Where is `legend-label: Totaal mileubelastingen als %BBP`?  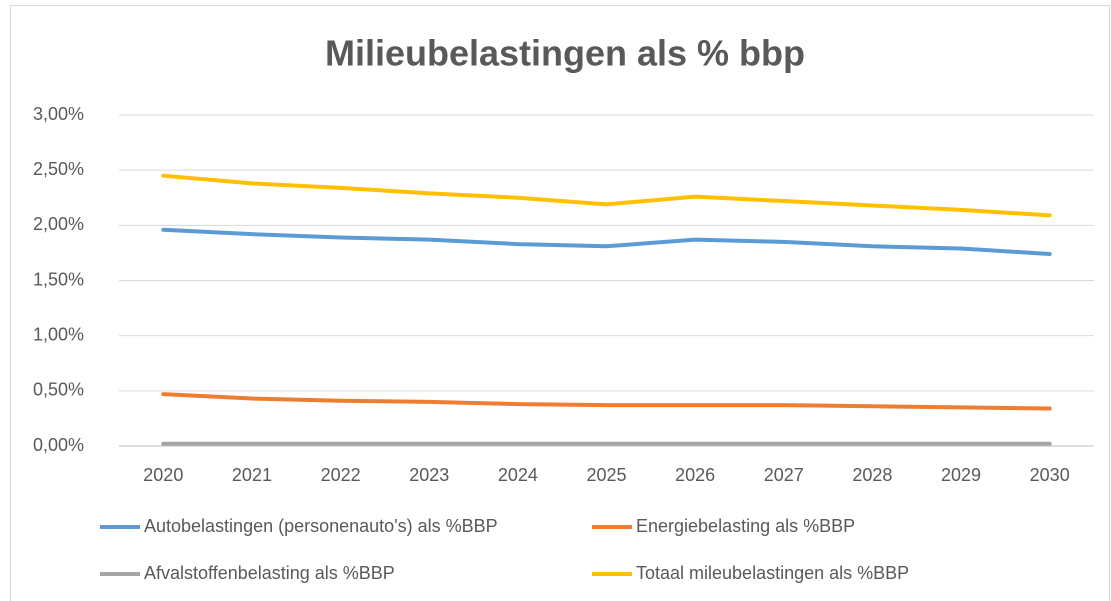
legend-label: Totaal mileubelastingen als %BBP is located at coordinates (772, 573).